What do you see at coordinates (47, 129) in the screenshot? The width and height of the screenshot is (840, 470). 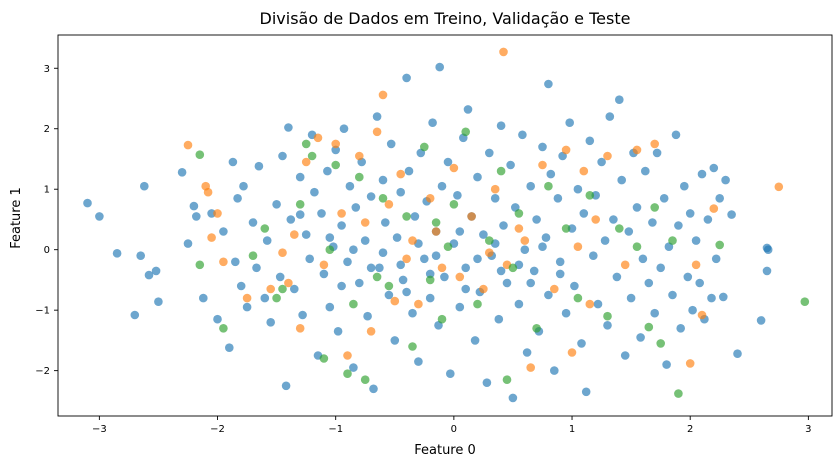 I see `y-tick-label: 2` at bounding box center [47, 129].